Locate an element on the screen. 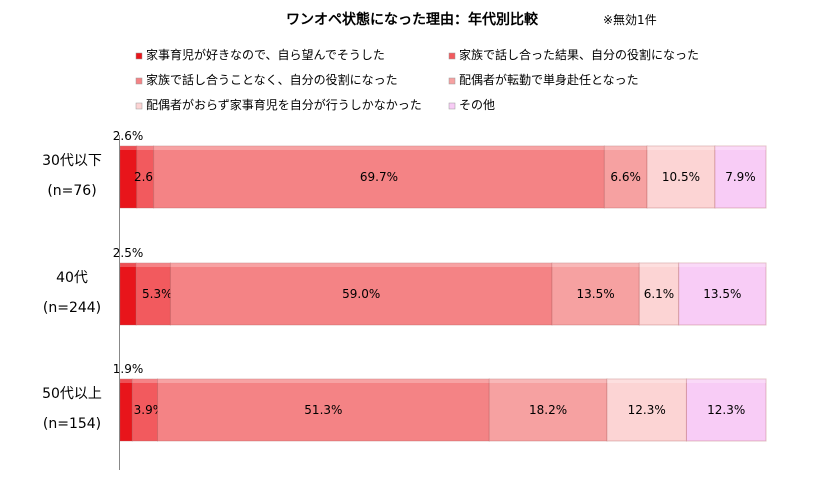  category-label: 50代以上 is located at coordinates (72, 394).